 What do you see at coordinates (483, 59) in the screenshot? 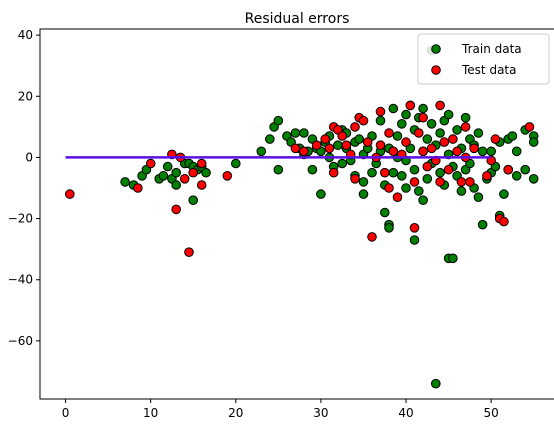
I see `legend-box` at bounding box center [483, 59].